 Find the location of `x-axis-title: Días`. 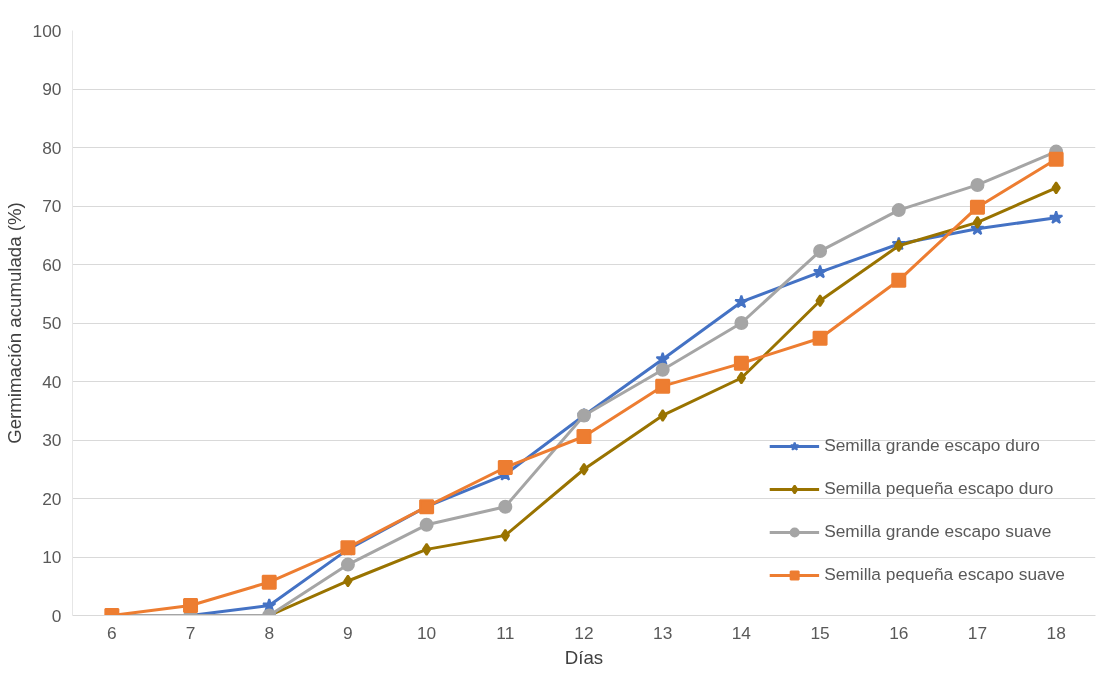

x-axis-title: Días is located at coordinates (584, 657).